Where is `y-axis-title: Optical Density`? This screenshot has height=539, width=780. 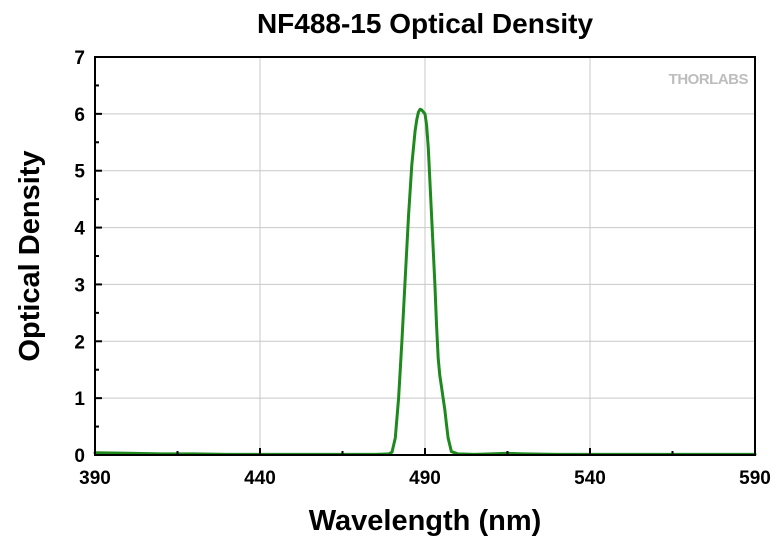
y-axis-title: Optical Density is located at coordinates (30, 255).